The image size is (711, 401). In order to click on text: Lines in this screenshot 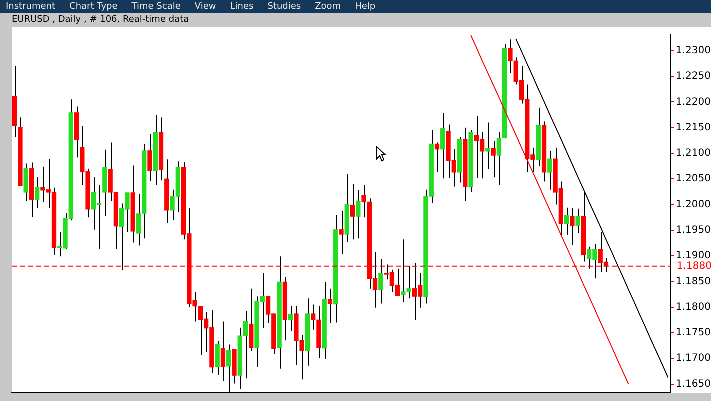, I will do `click(242, 7)`.